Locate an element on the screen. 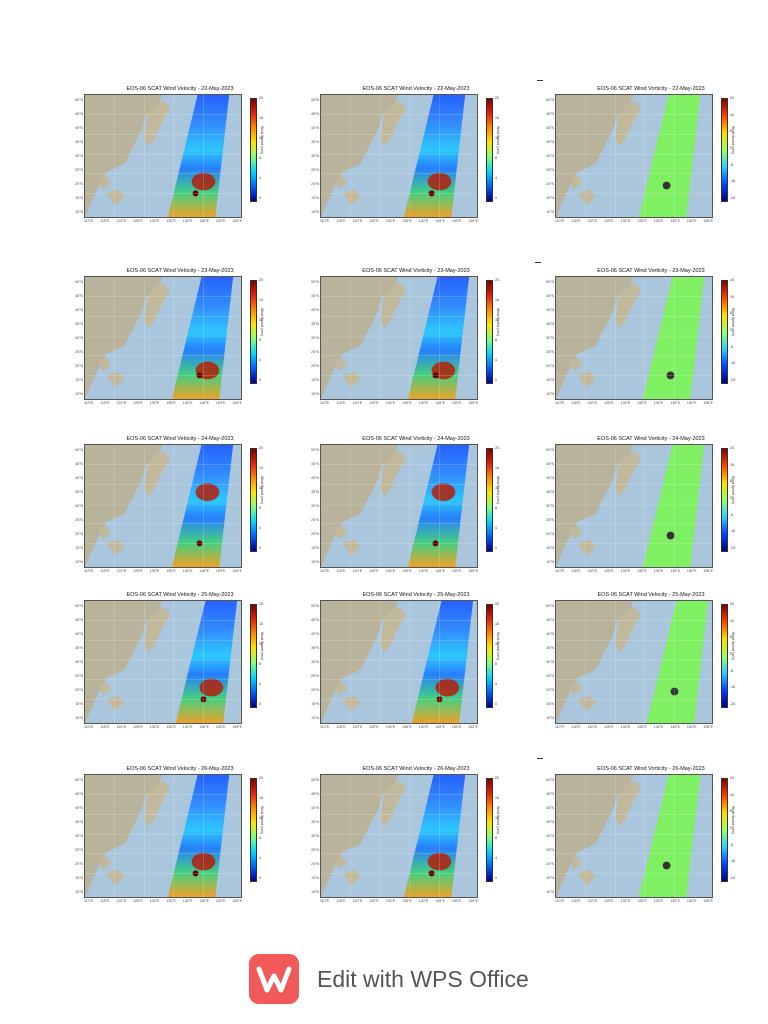  panel-title: EOS-06 SCAT Wind Vorticity - 24-May-2023 is located at coordinates (651, 439).